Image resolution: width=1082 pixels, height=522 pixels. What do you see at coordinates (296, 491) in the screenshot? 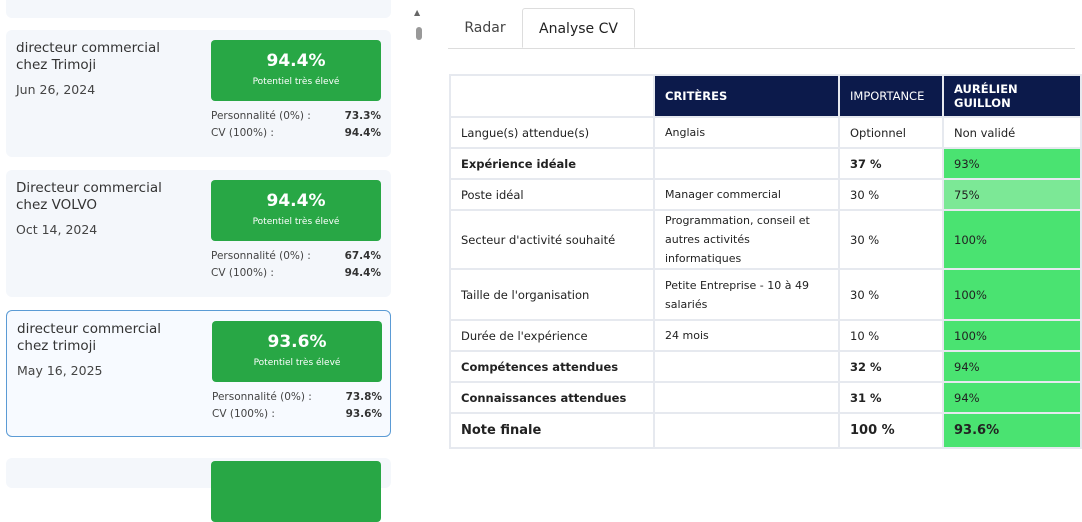
I see `score-box` at bounding box center [296, 491].